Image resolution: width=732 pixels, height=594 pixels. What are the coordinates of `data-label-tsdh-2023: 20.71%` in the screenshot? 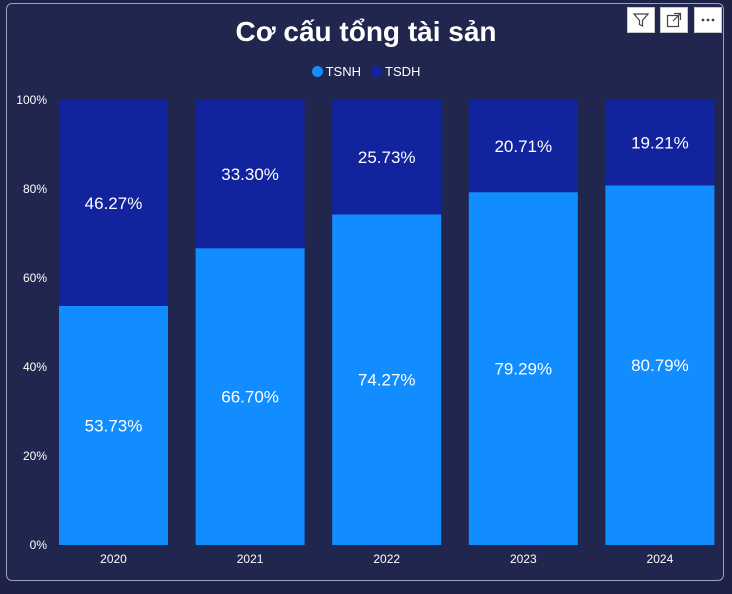 It's located at (523, 146).